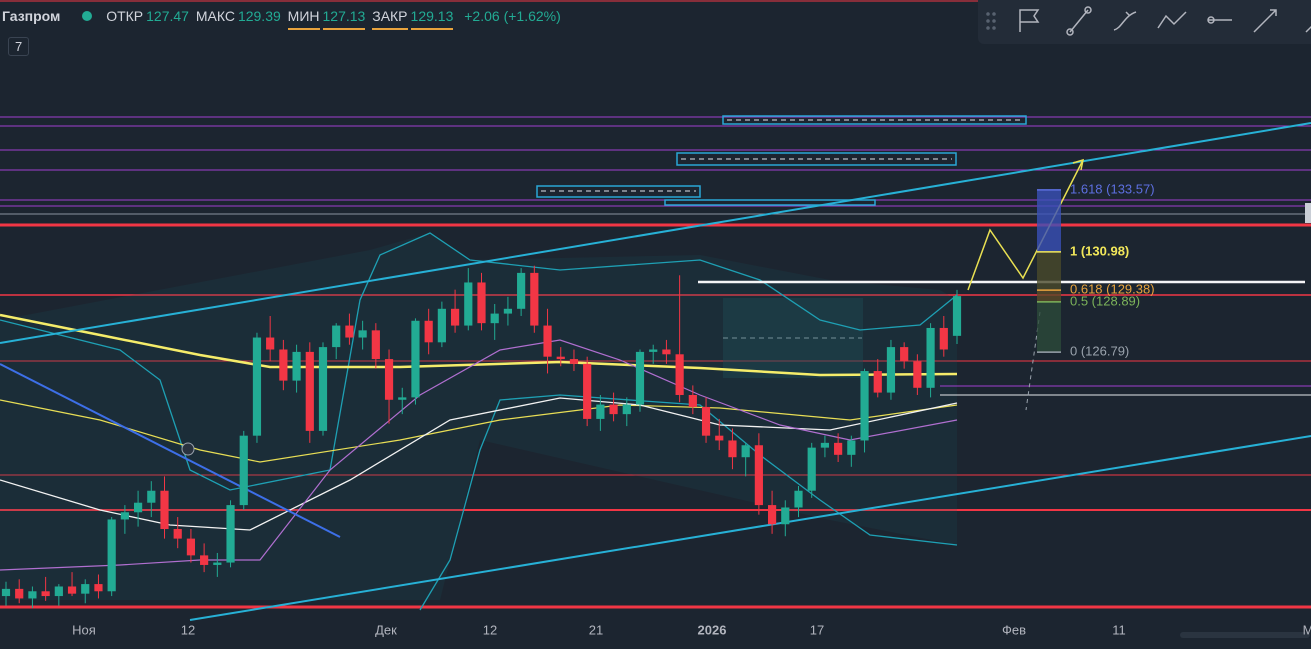 This screenshot has width=1311, height=649. I want to click on trendline-tool, so click(1079, 21).